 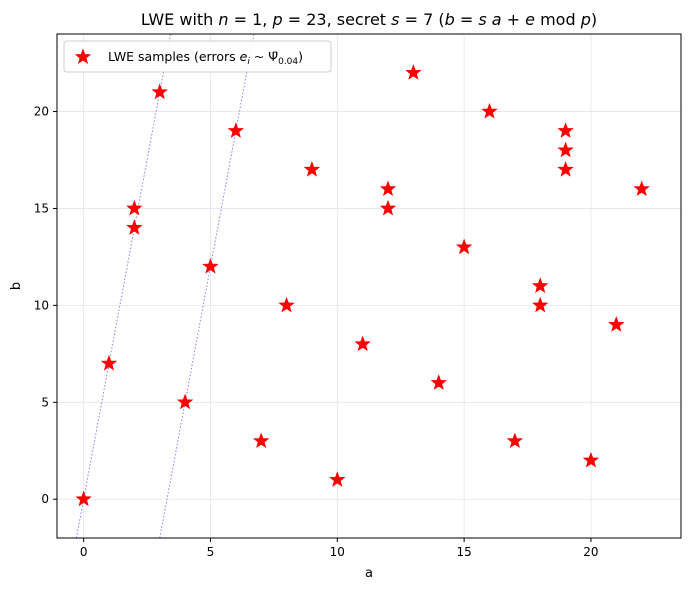 I want to click on legend-star-icon, so click(x=83, y=56).